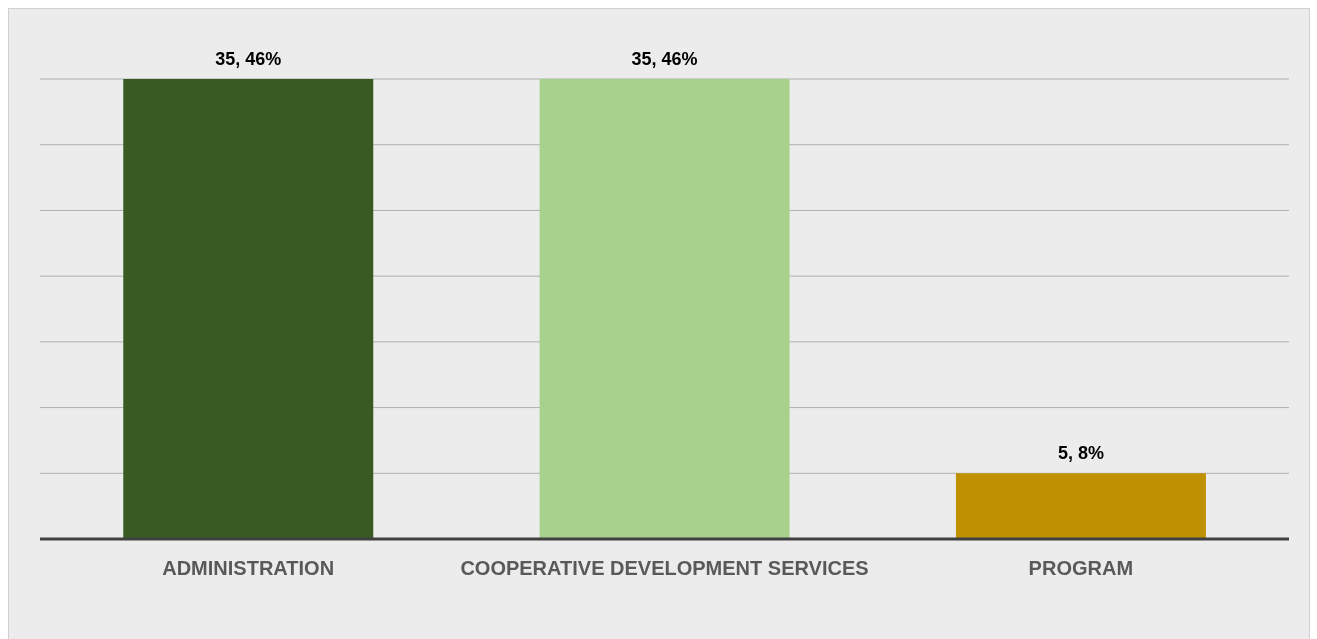 The image size is (1317, 639). Describe the element at coordinates (664, 568) in the screenshot. I see `x-tick-label: COOPERATIVE DEVELOPMENT SERVICES` at that location.